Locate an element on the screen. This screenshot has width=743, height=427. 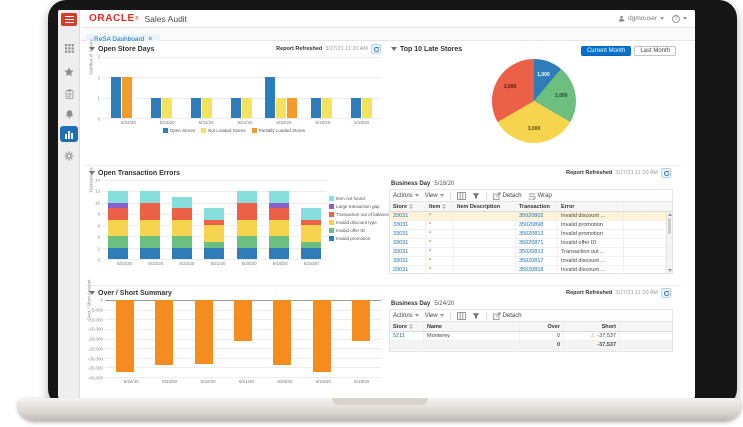
menu-toggle-icon is located at coordinates (69, 19).